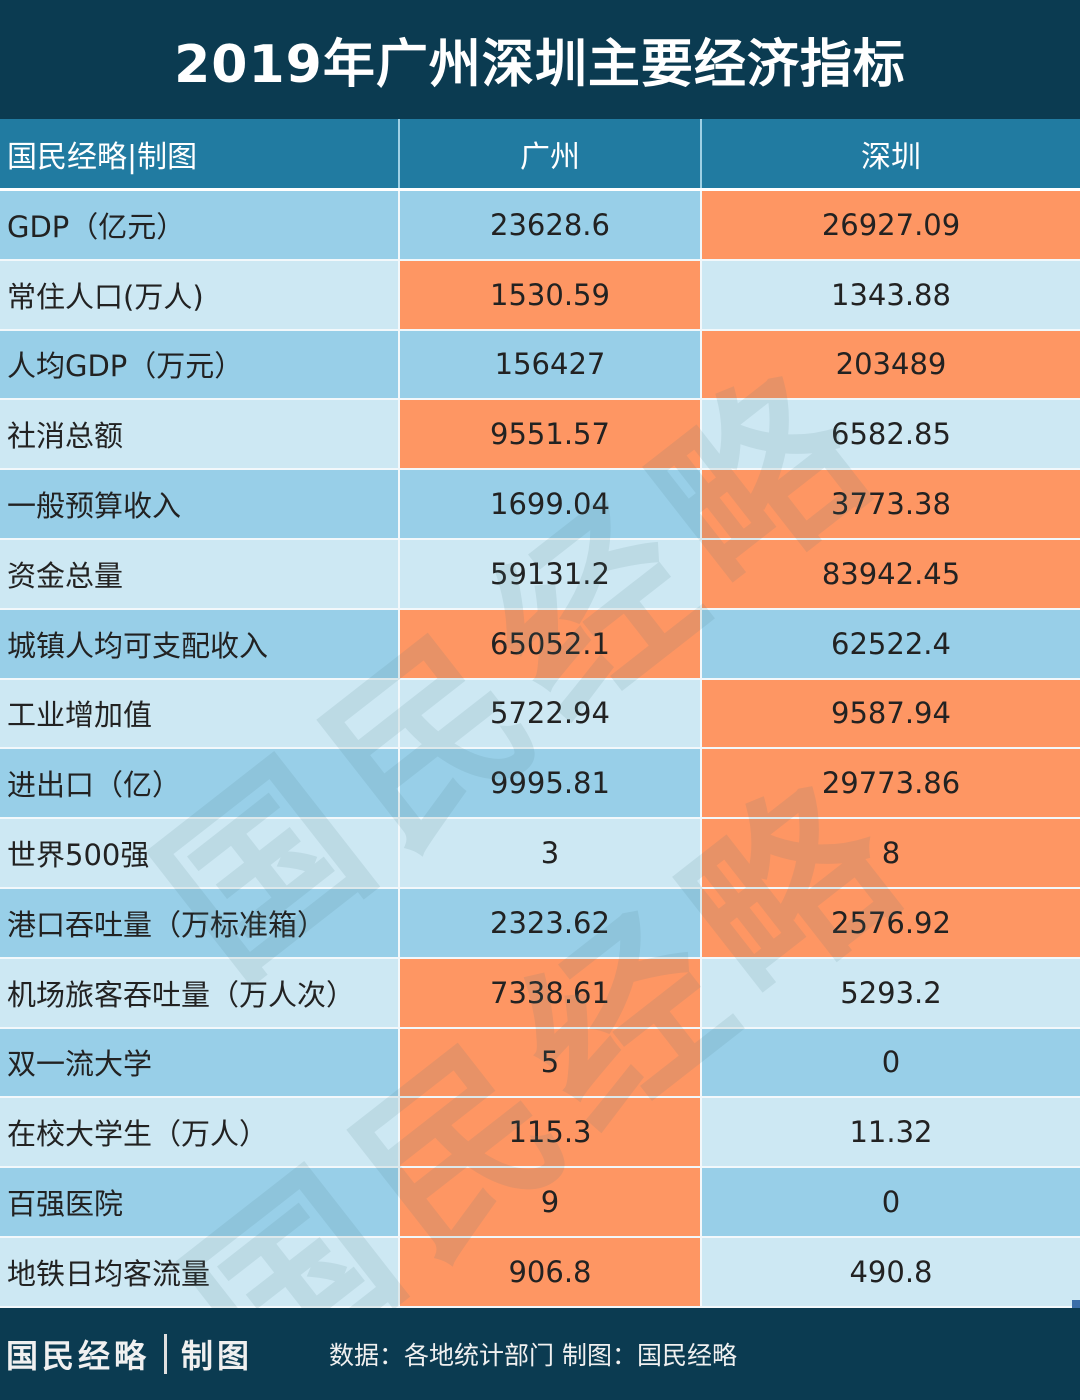 Image resolution: width=1080 pixels, height=1400 pixels. I want to click on cell-guangzhou: 9551.57, so click(549, 434).